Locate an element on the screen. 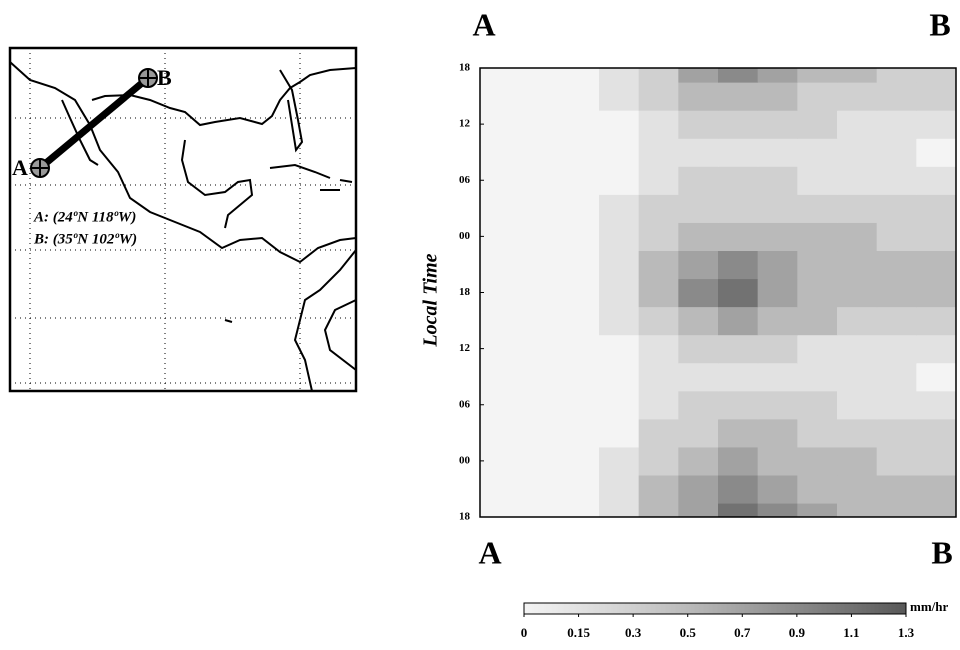 The width and height of the screenshot is (960, 650). y-axis-title: Local Time is located at coordinates (431, 300).